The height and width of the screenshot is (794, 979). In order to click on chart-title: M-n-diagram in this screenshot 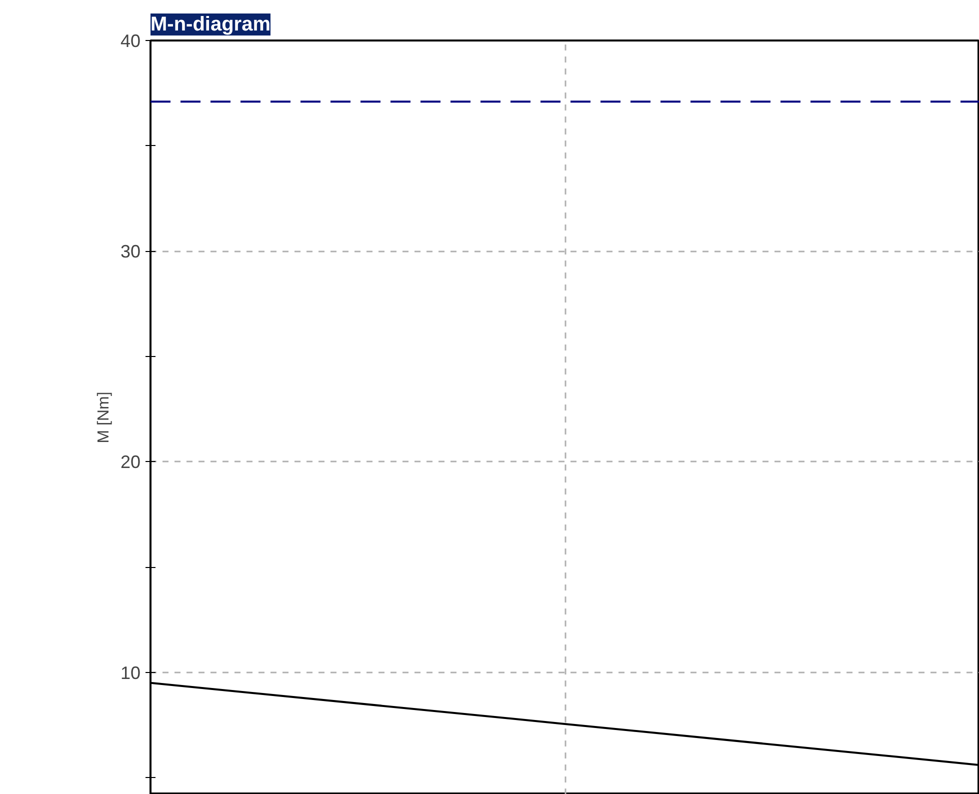, I will do `click(210, 25)`.